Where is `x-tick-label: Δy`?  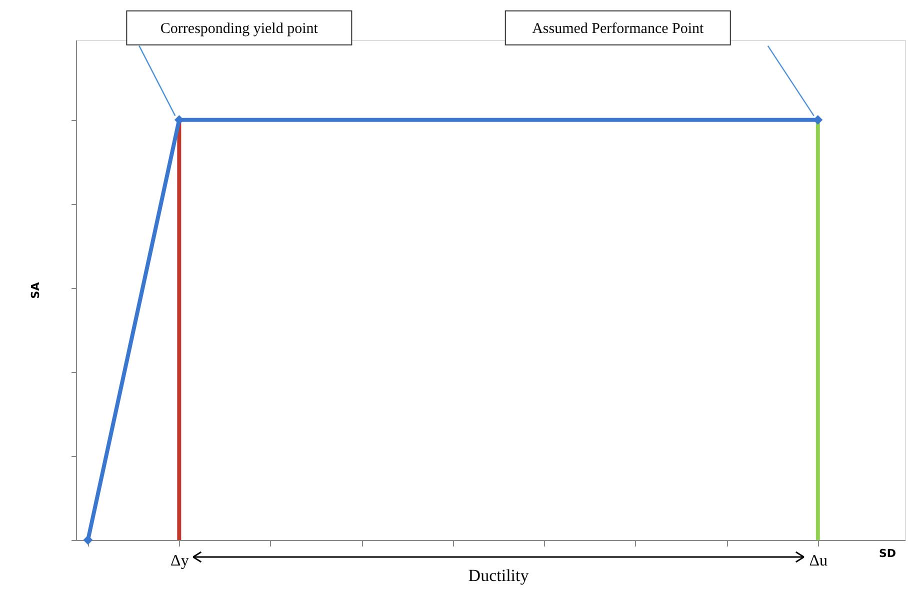
x-tick-label: Δy is located at coordinates (179, 561).